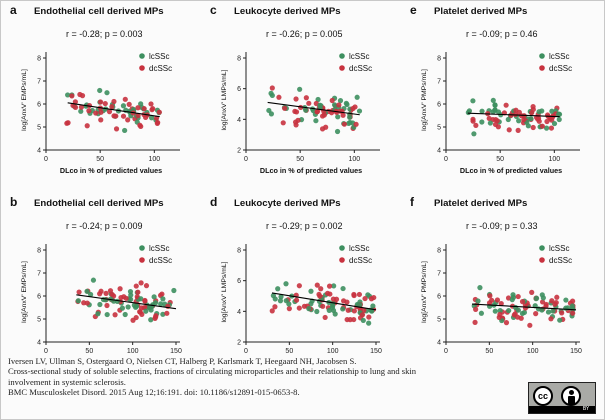 This screenshot has height=420, width=605. I want to click on cc-by-icon: cc BY, so click(562, 398).